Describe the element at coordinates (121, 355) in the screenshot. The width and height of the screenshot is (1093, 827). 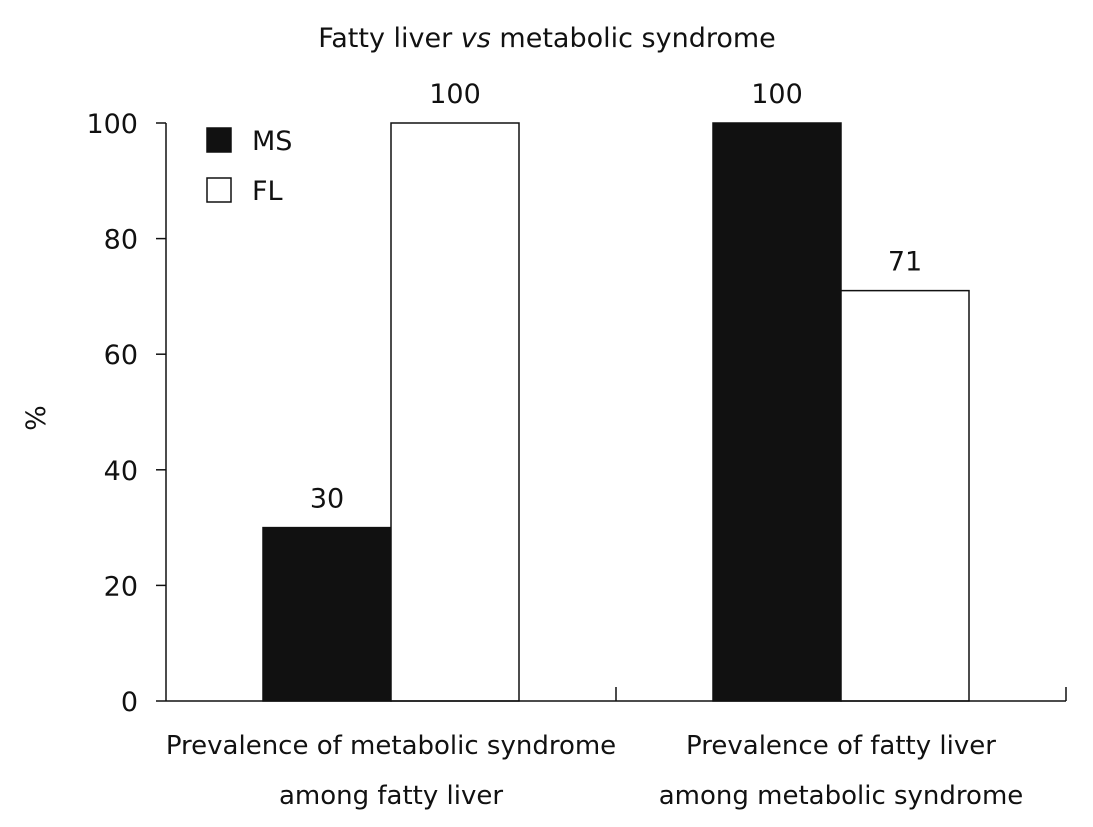
I see `y-tick-label-60: 60` at that location.